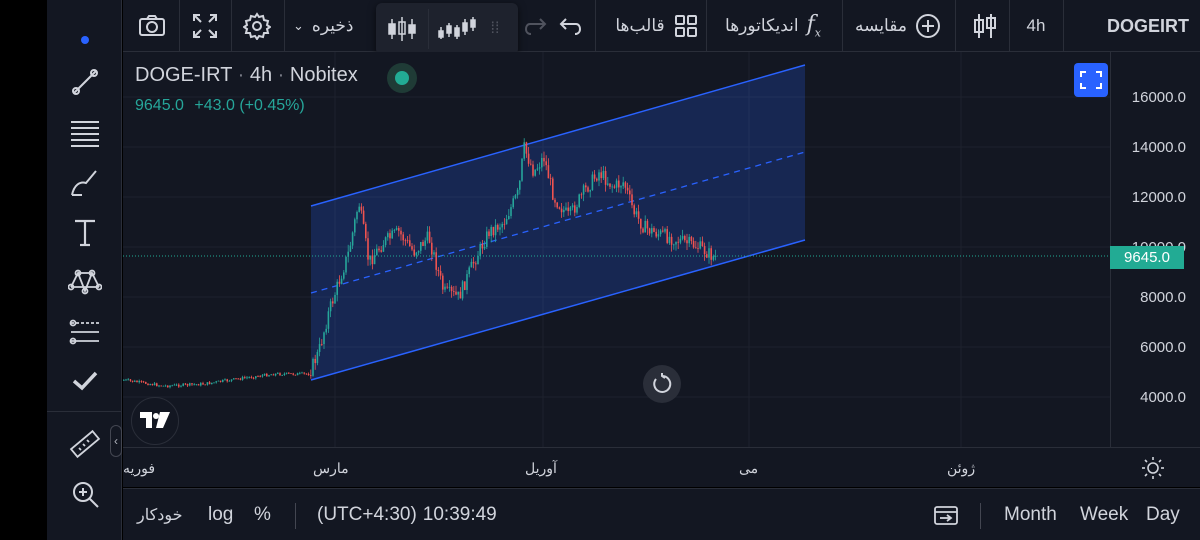 Image resolution: width=1200 pixels, height=540 pixels. I want to click on undo-button, so click(570, 26).